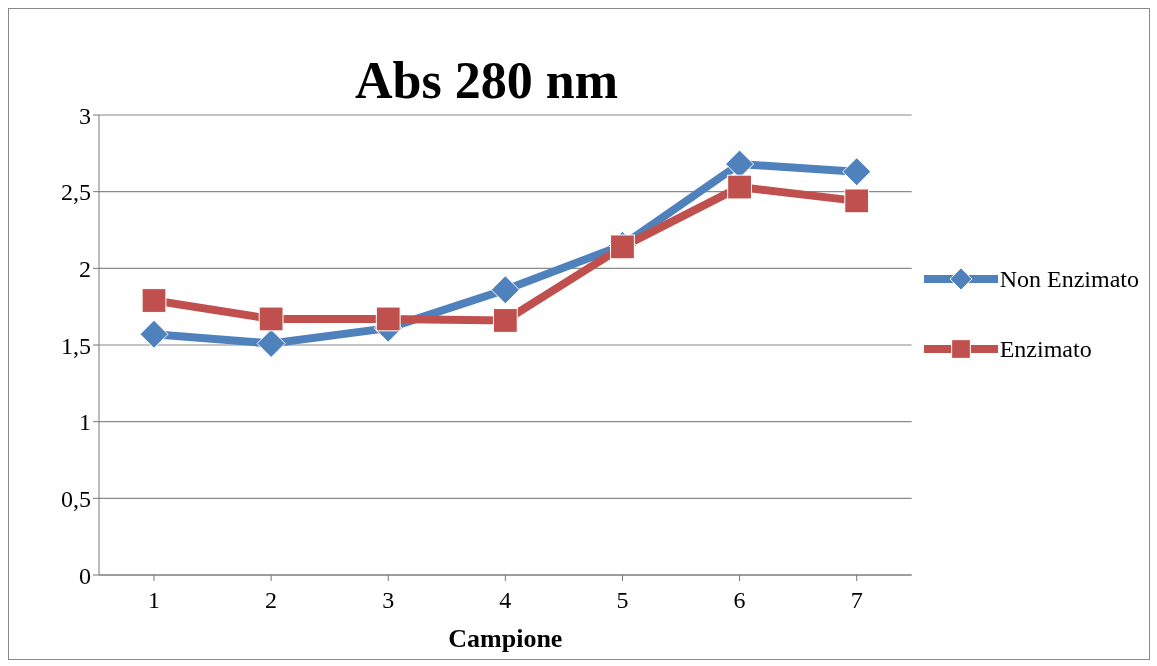 This screenshot has height=666, width=1157. I want to click on y-tick-label: 1,5, so click(76, 345).